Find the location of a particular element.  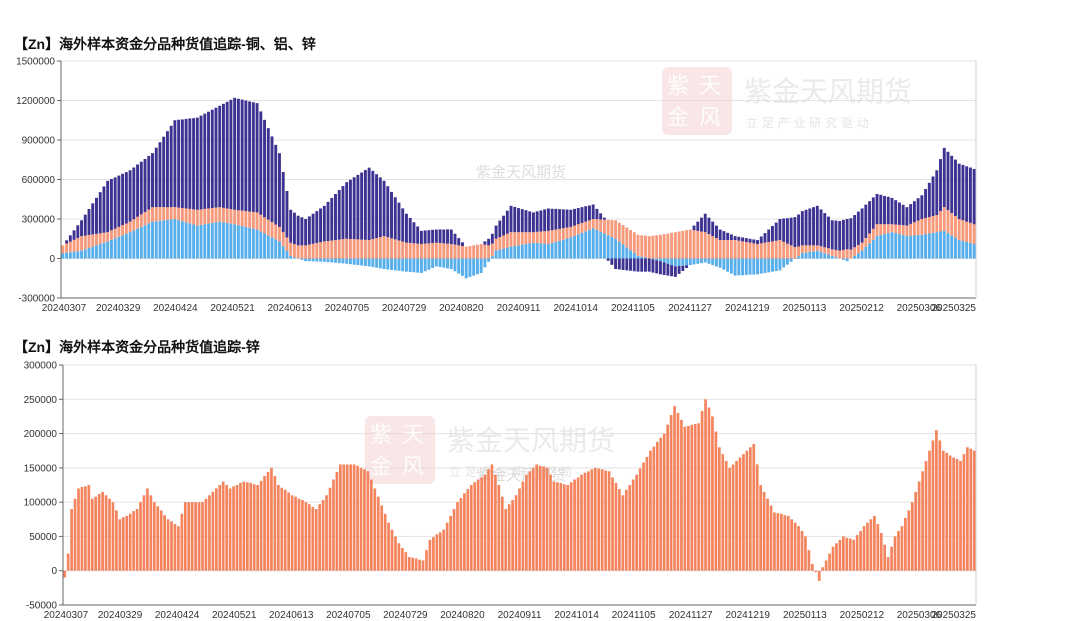

watermark-logo-glyph: 金 is located at coordinates (678, 118).